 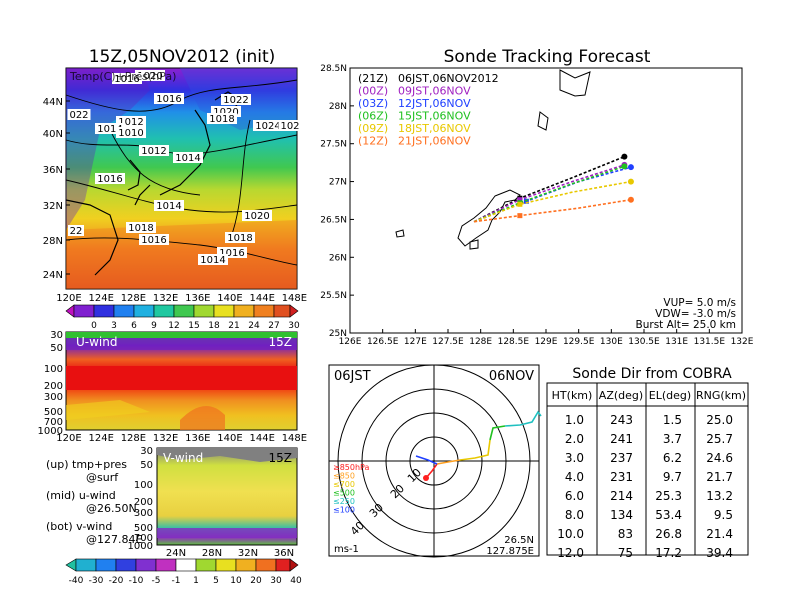 I want to click on polar-time: 06JST, so click(x=352, y=376).